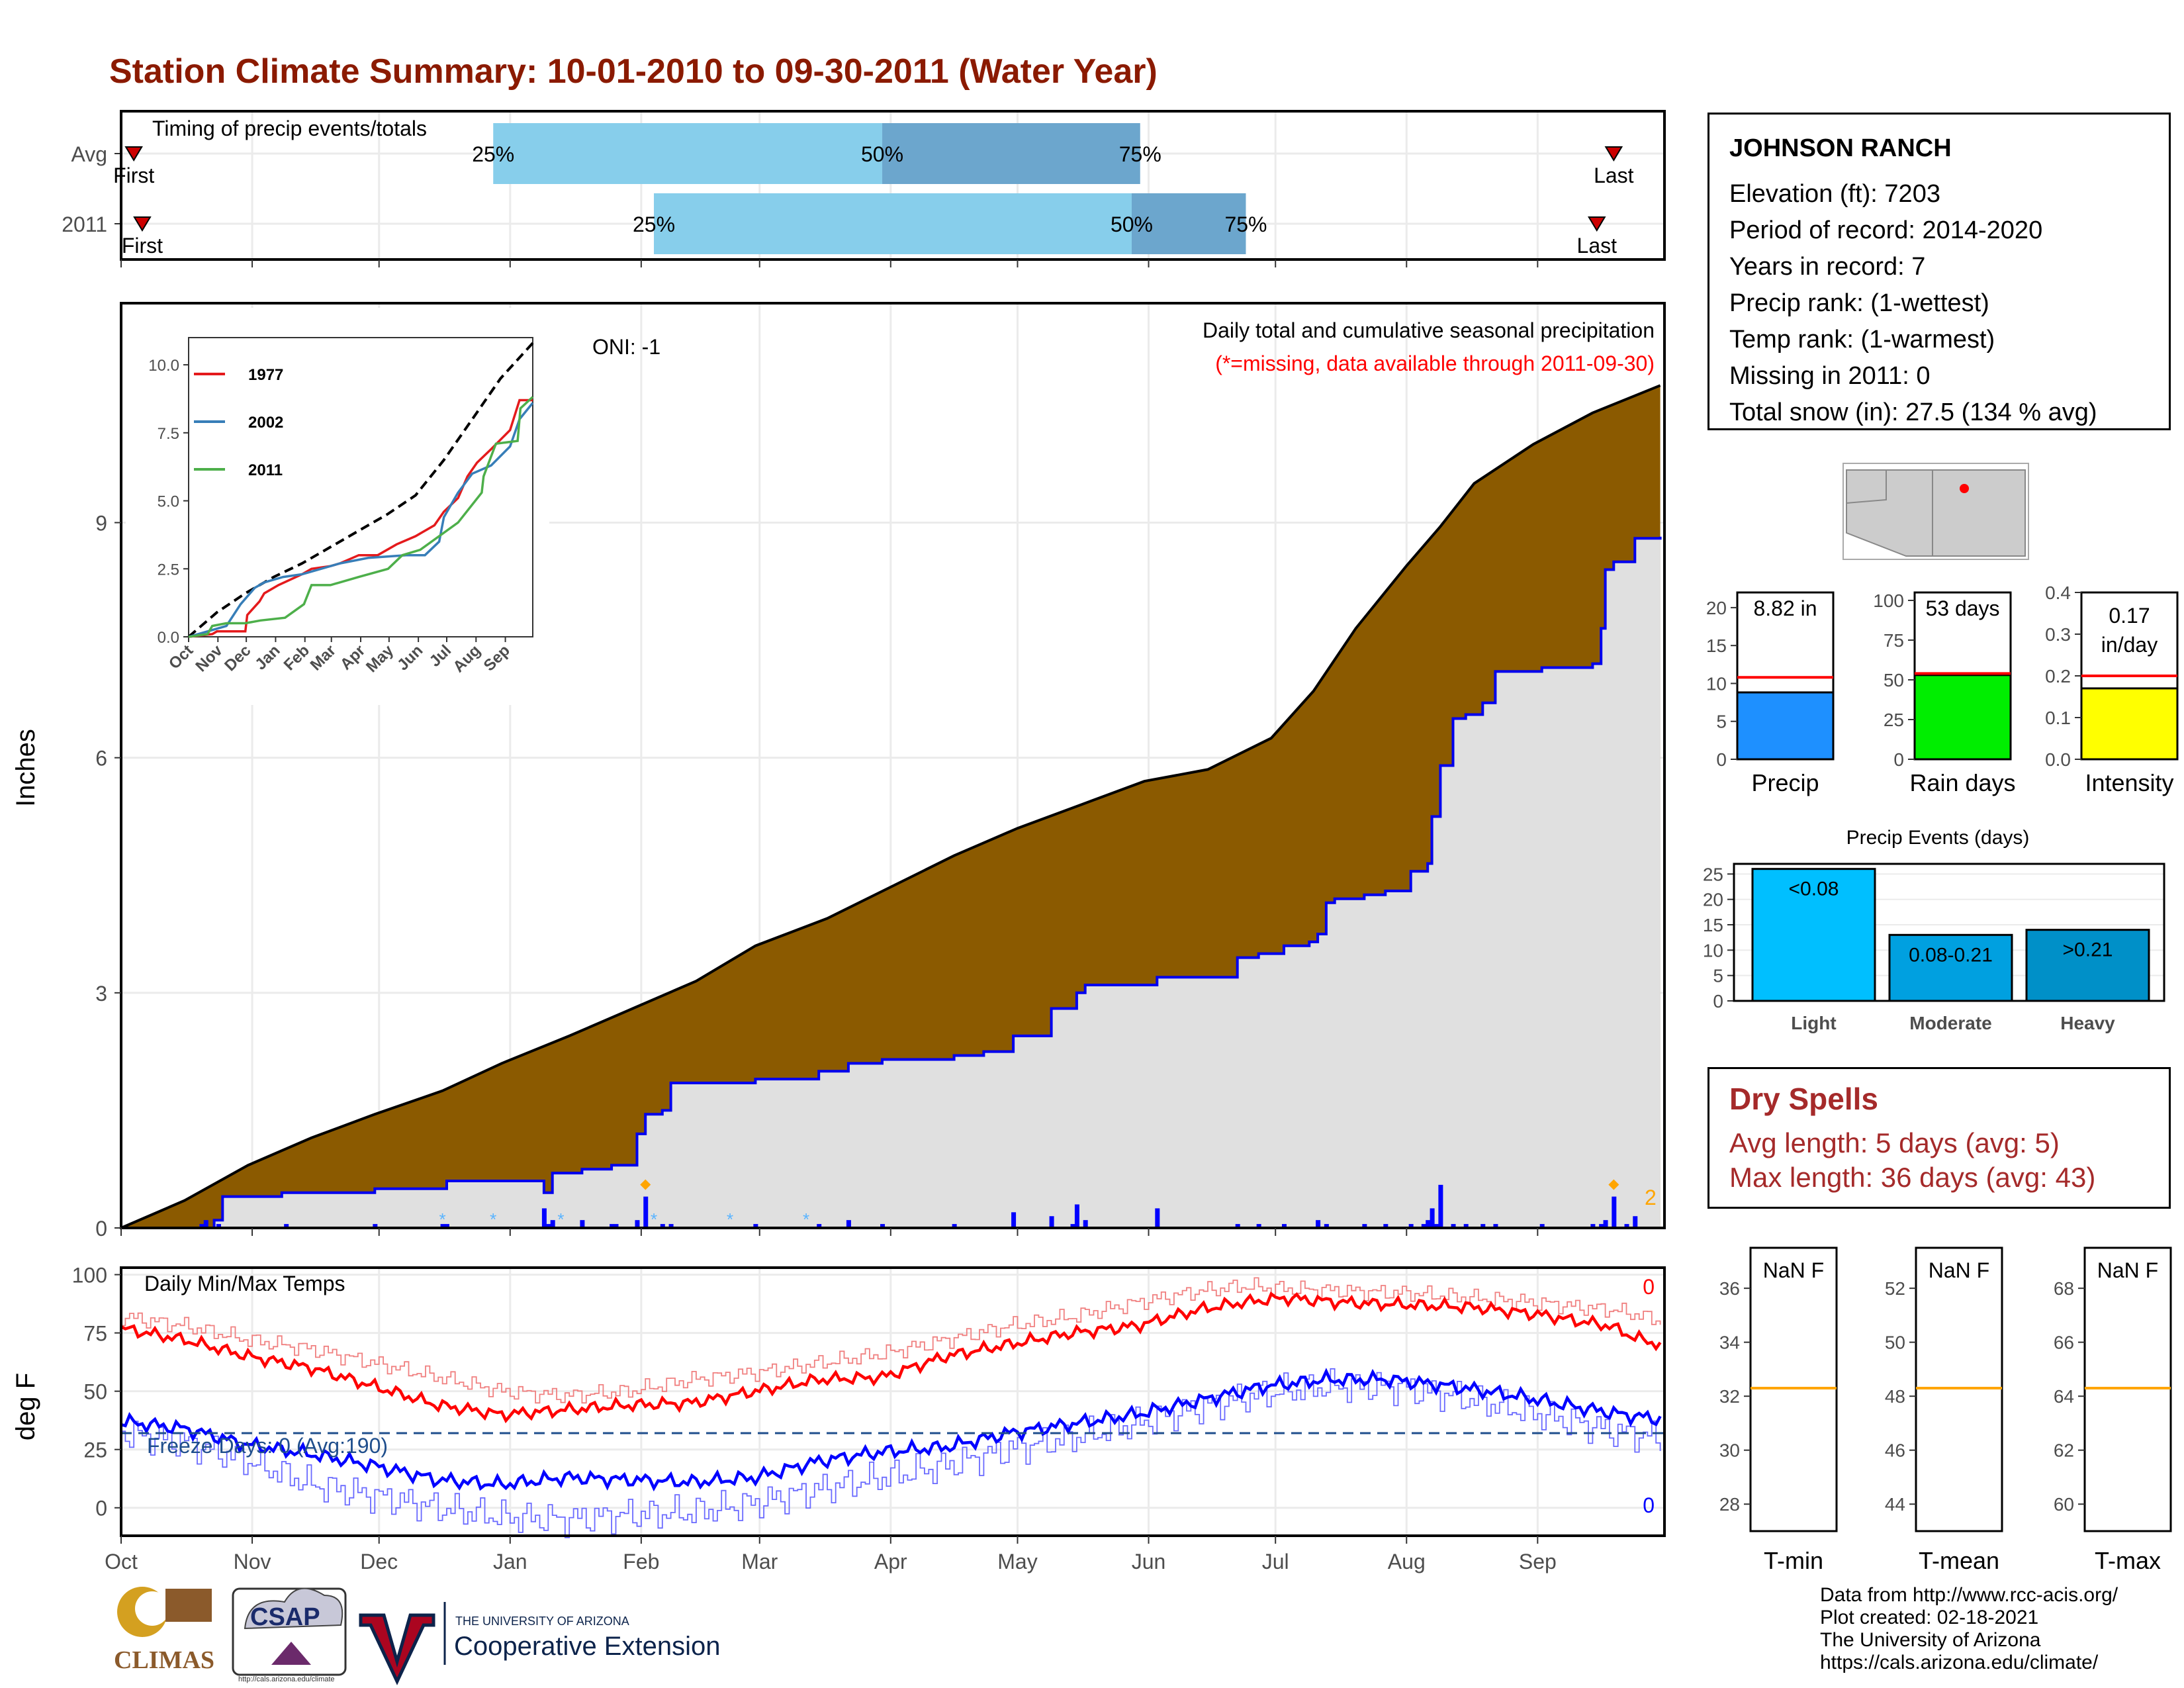  I want to click on precip-ytick-label: 6, so click(101, 759).